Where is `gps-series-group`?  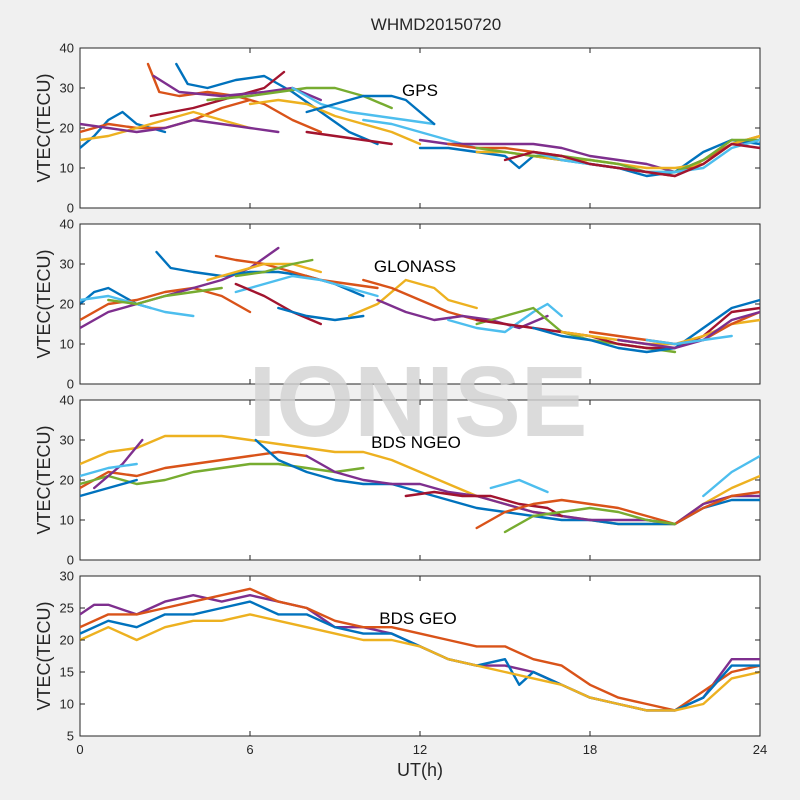
gps-series-group is located at coordinates (420, 120).